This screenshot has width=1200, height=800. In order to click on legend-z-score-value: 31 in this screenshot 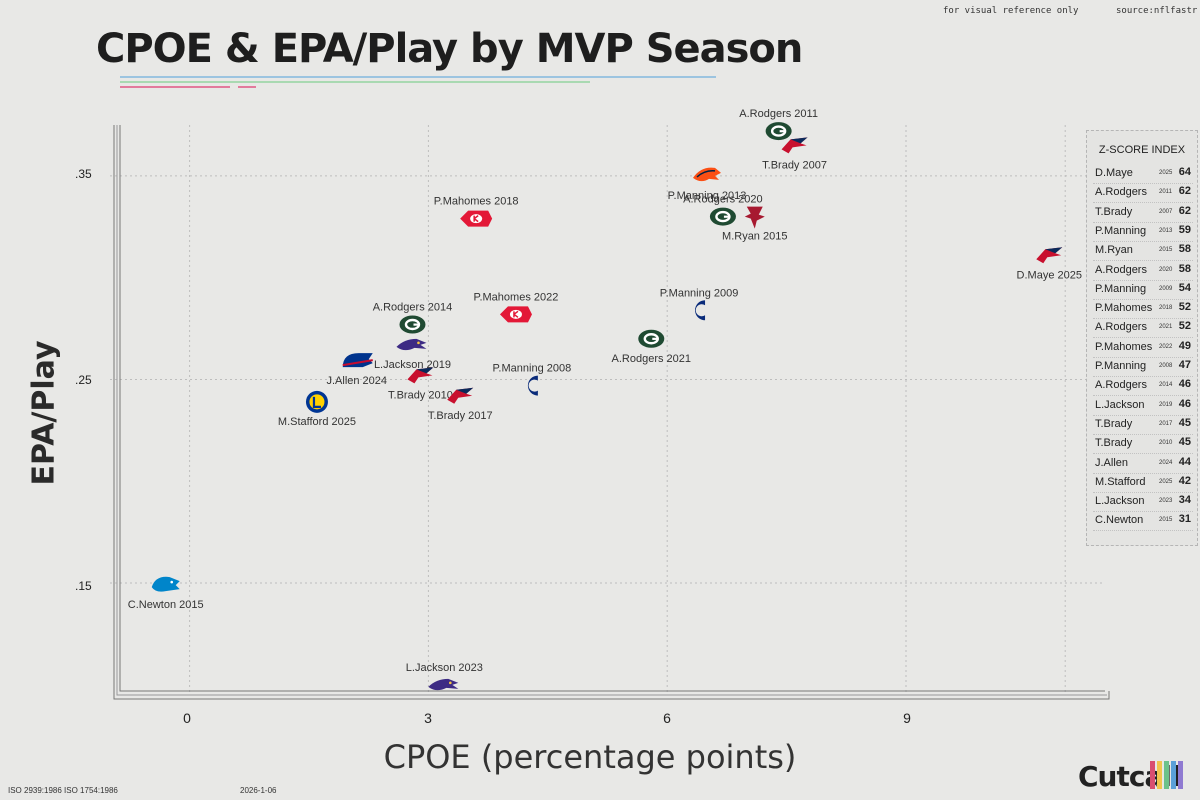, I will do `click(1184, 519)`.